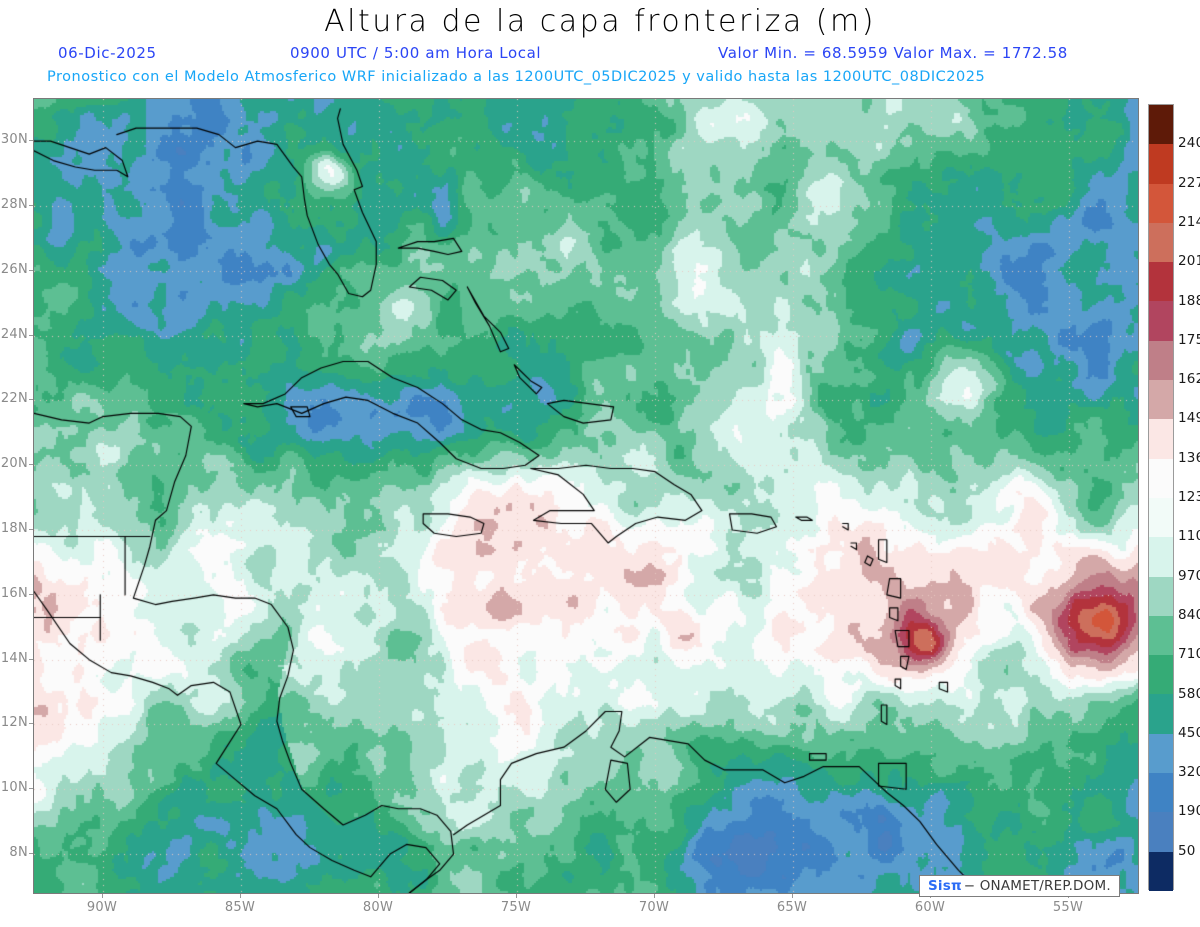 The width and height of the screenshot is (1200, 927). I want to click on lat-tick-28N: 28N, so click(14, 204).